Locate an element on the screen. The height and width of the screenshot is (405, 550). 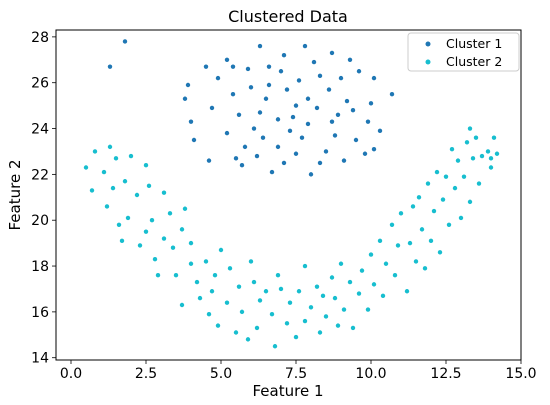
legend: Cluster 1 Cluster 2 is located at coordinates (463, 52).